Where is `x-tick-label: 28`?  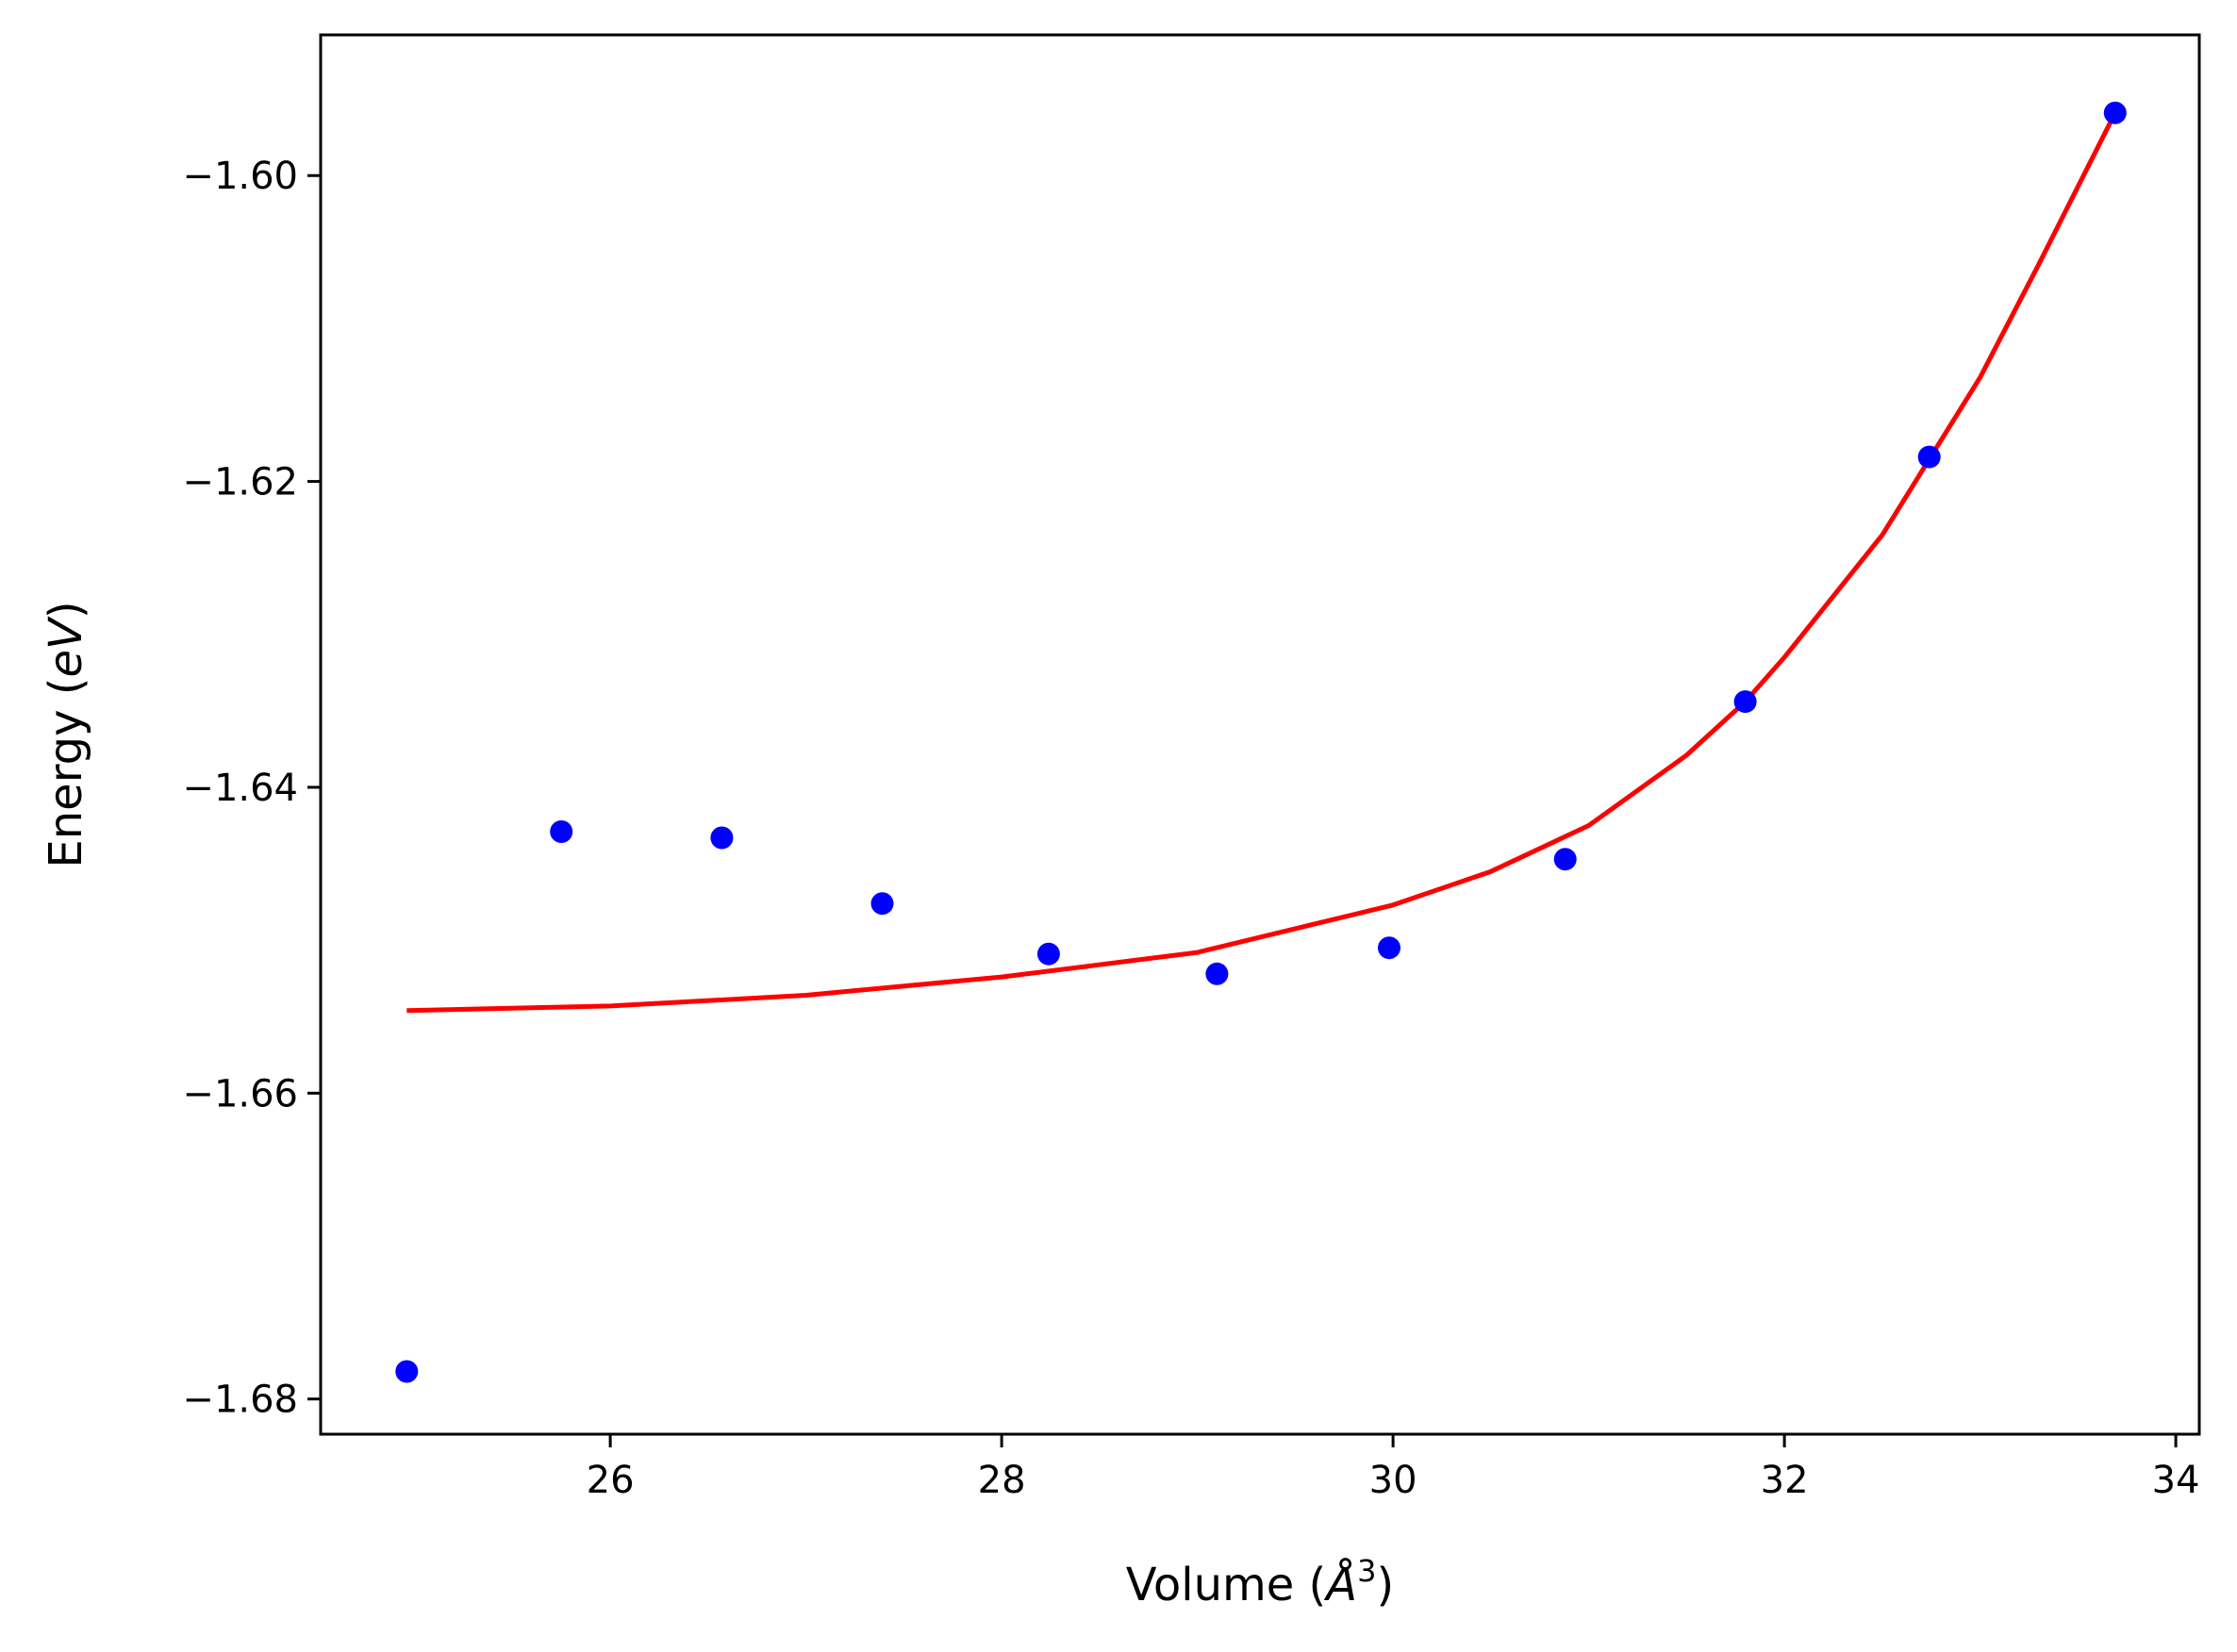 x-tick-label: 28 is located at coordinates (1002, 1480).